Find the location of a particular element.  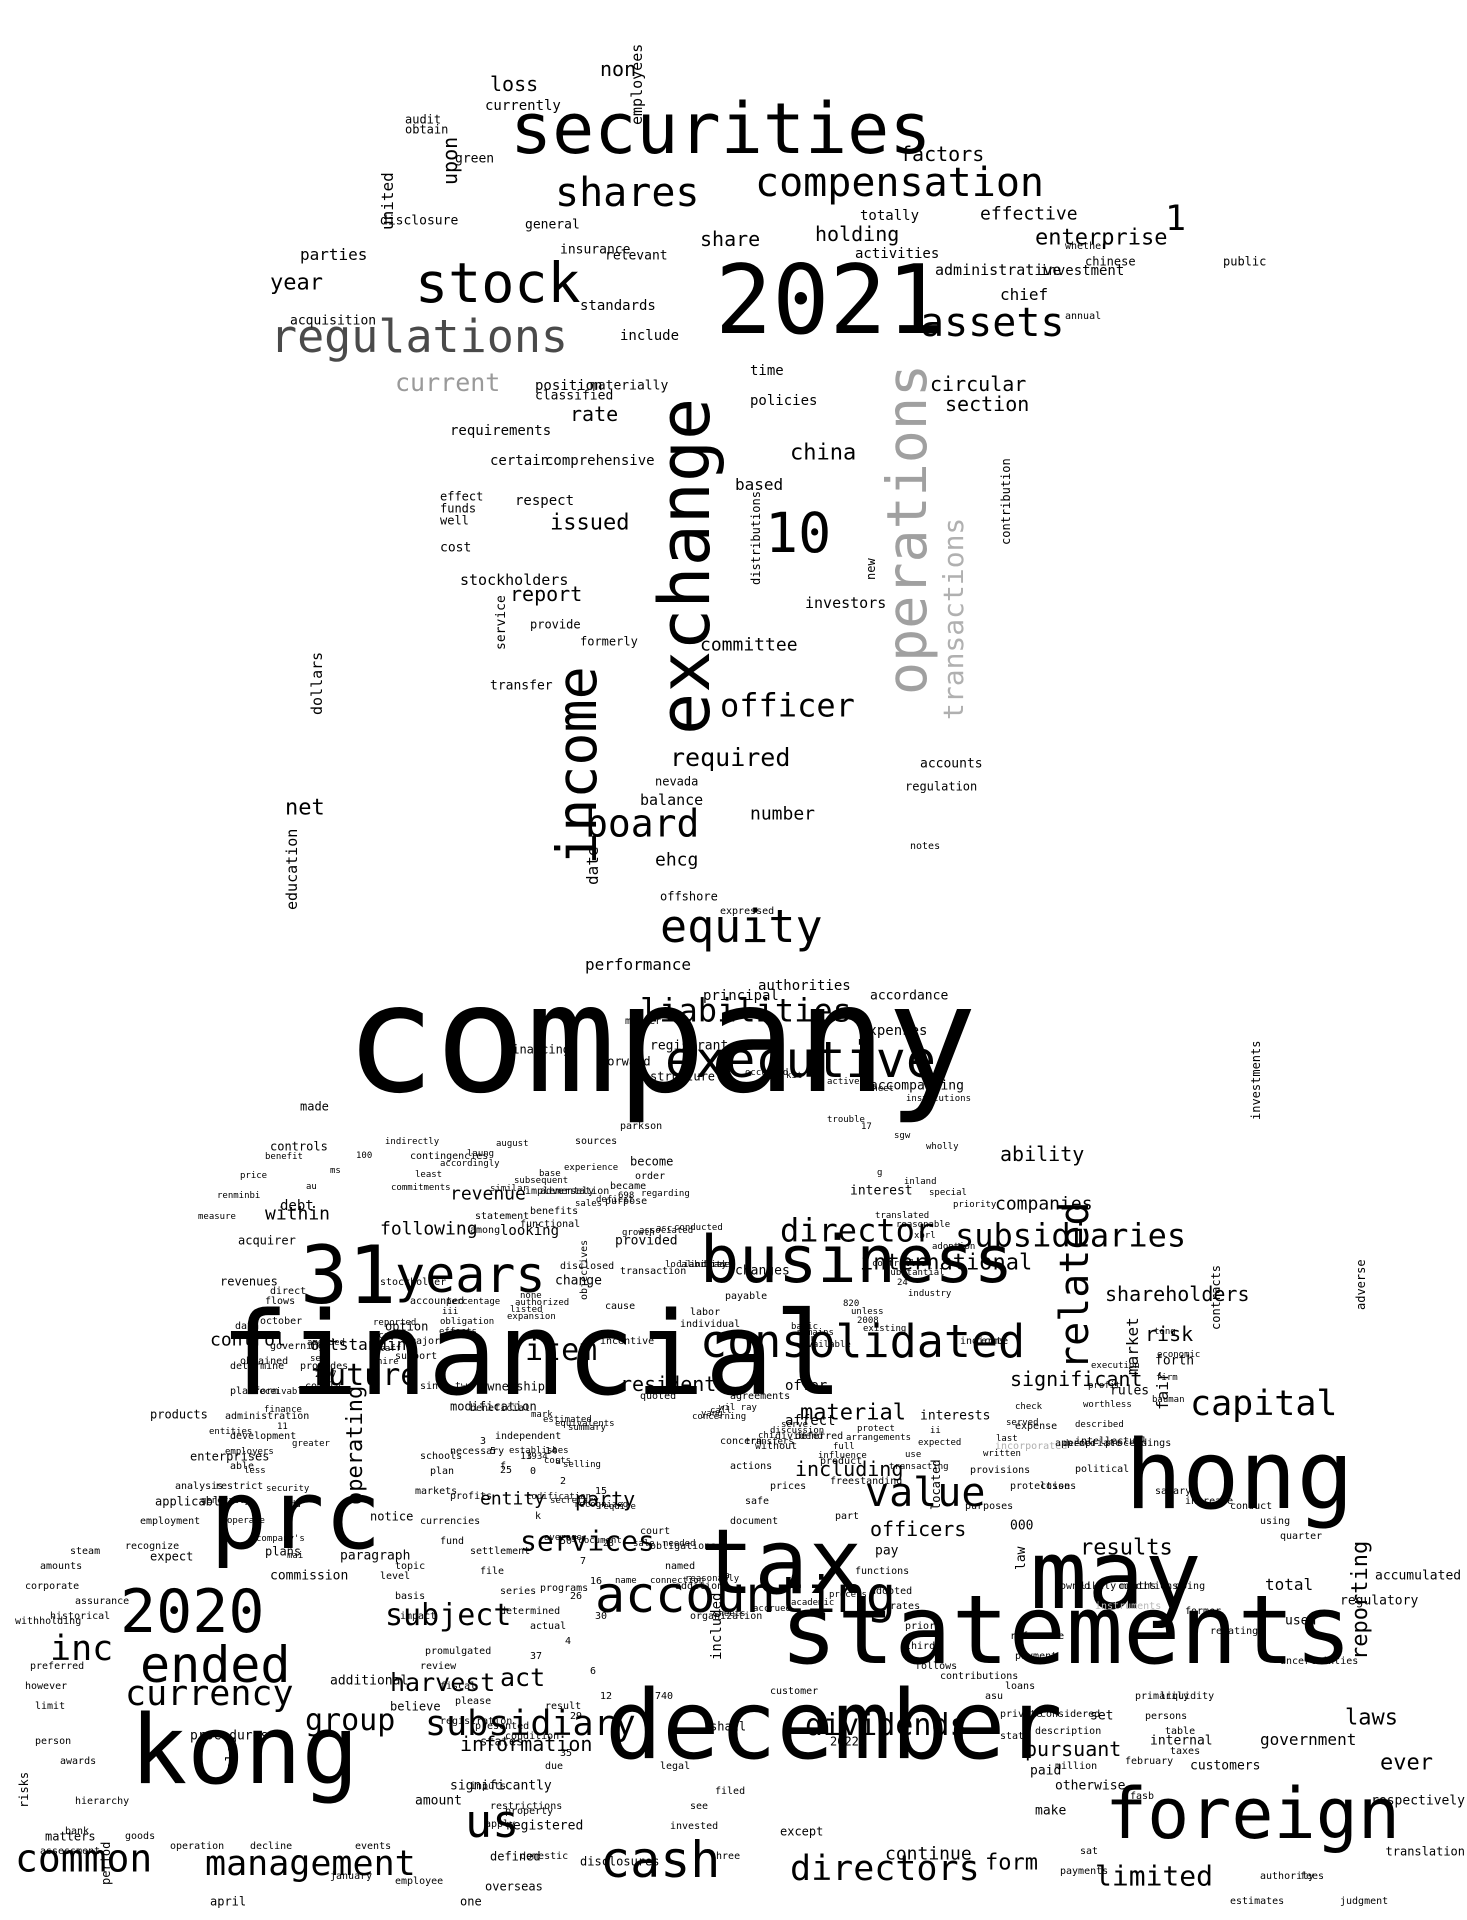

word-recognize: recognize is located at coordinates (152, 1546).